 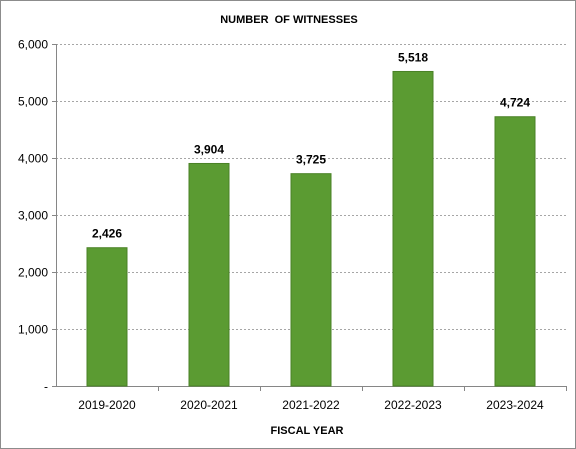 What do you see at coordinates (289, 20) in the screenshot?
I see `chart-title: NUMBER OF WITNESSES` at bounding box center [289, 20].